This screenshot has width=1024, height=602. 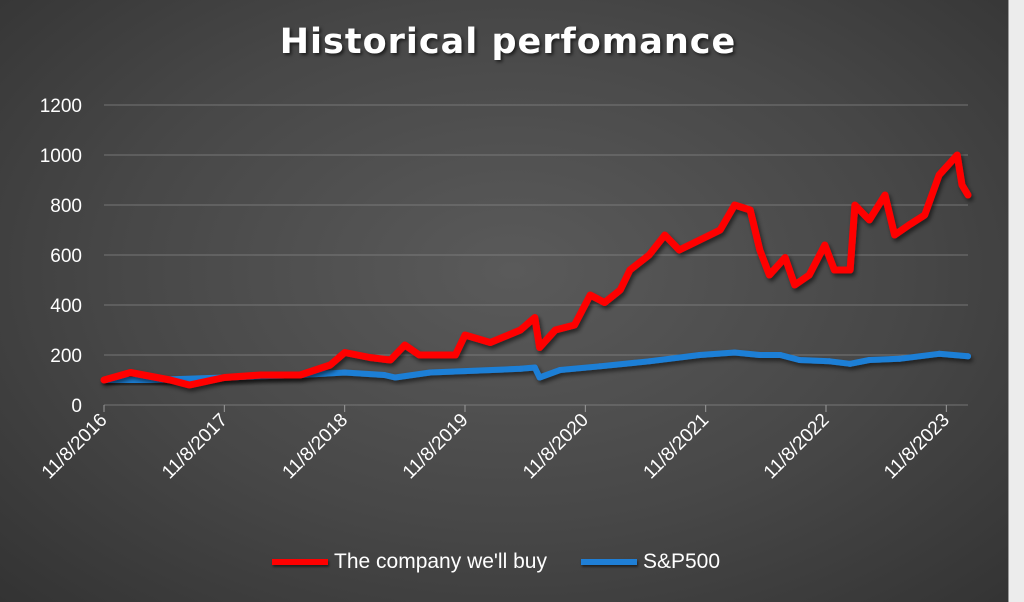 I want to click on y-tick-label: 600, so click(x=66, y=256).